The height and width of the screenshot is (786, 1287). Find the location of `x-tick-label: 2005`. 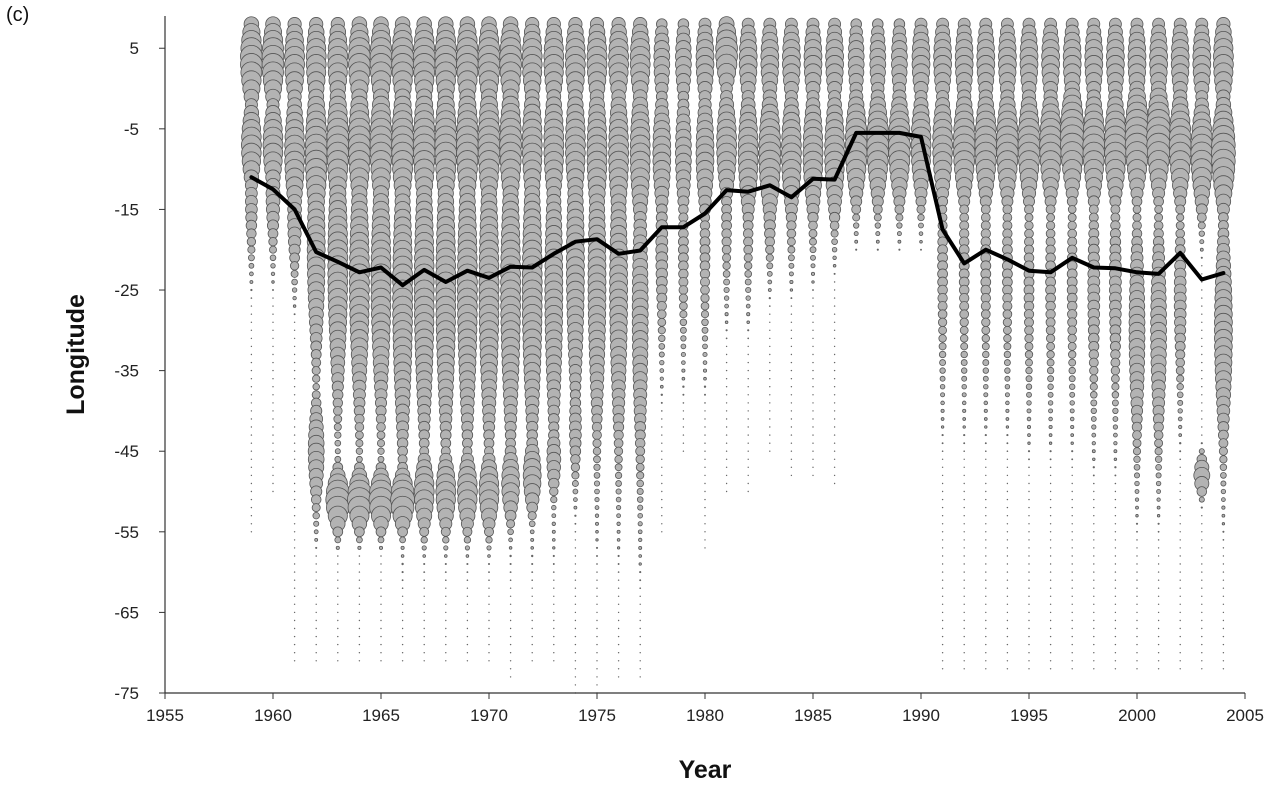

x-tick-label: 2005 is located at coordinates (1245, 715).